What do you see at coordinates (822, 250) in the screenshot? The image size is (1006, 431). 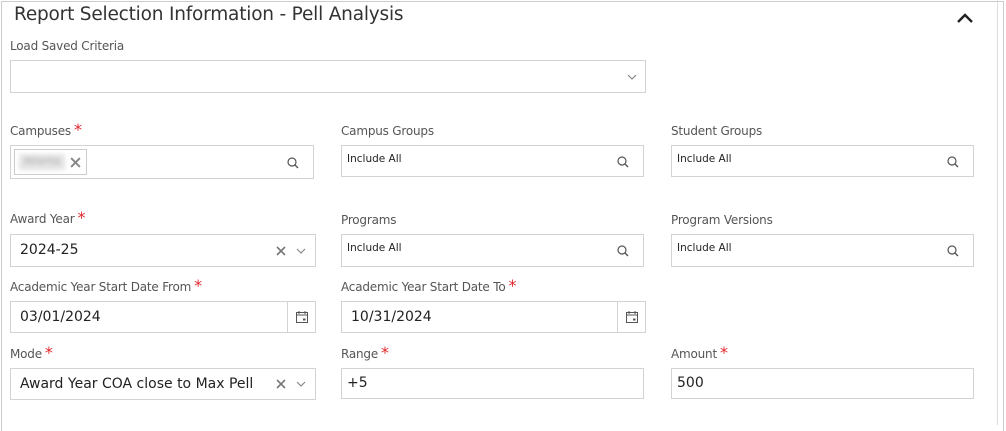 I see `program-versions-select: Include All` at bounding box center [822, 250].